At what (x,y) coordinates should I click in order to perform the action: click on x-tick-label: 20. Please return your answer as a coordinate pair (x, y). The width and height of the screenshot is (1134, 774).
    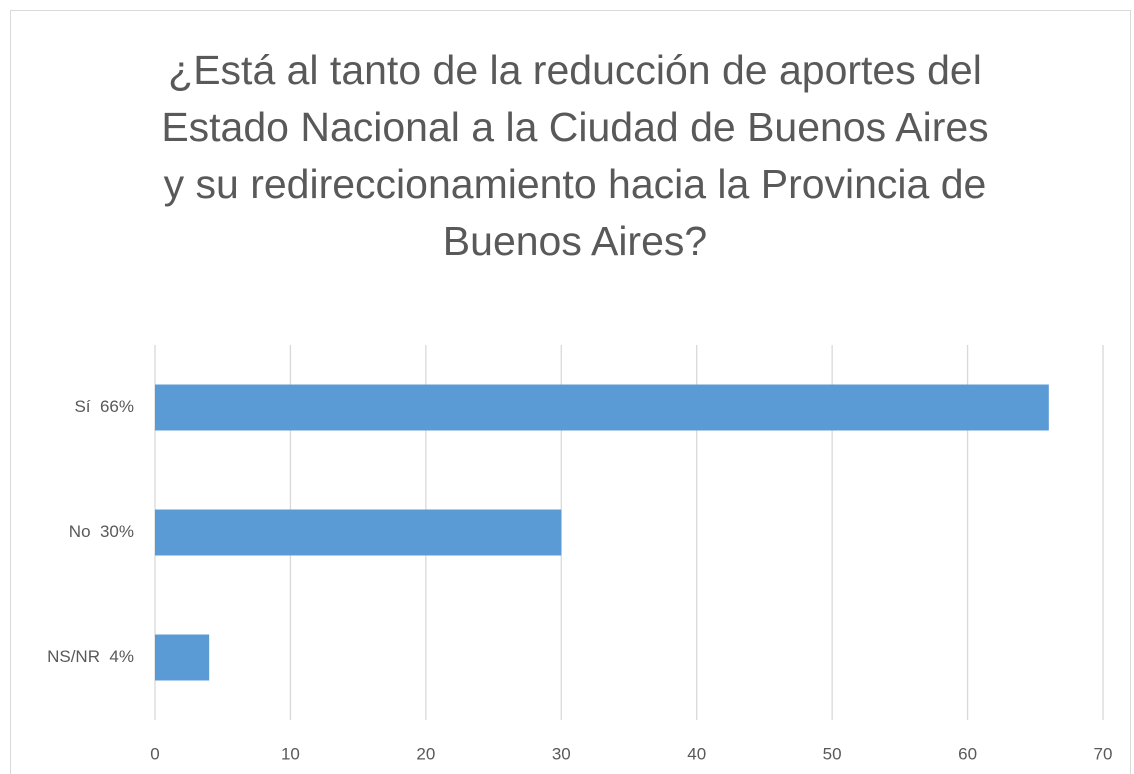
    Looking at the image, I should click on (425, 753).